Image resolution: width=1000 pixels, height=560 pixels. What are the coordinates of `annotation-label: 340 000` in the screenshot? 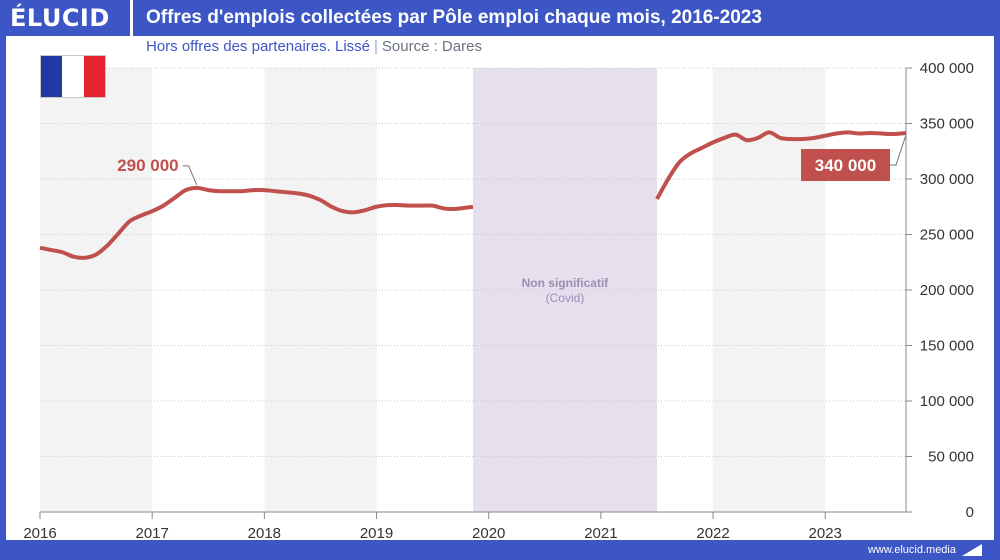 It's located at (845, 165).